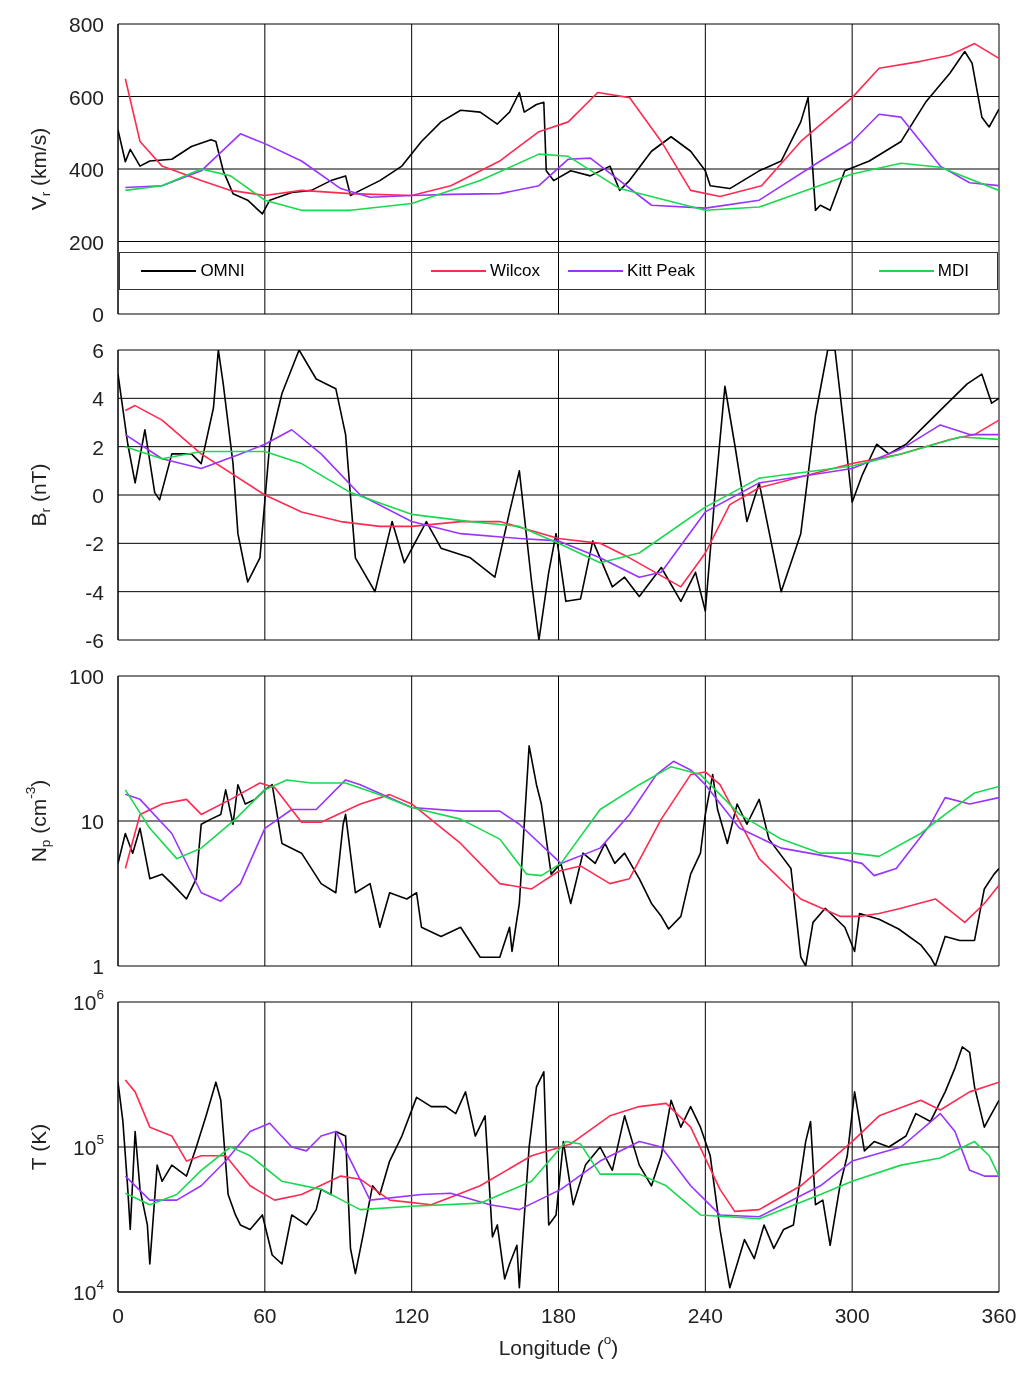 This screenshot has width=1023, height=1373. I want to click on legend-label: Wilcox, so click(514, 271).